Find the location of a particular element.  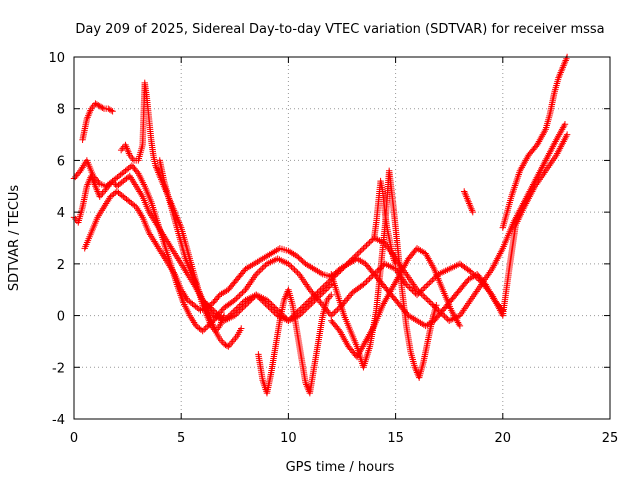

series-track-g is located at coordinates (295, 341).